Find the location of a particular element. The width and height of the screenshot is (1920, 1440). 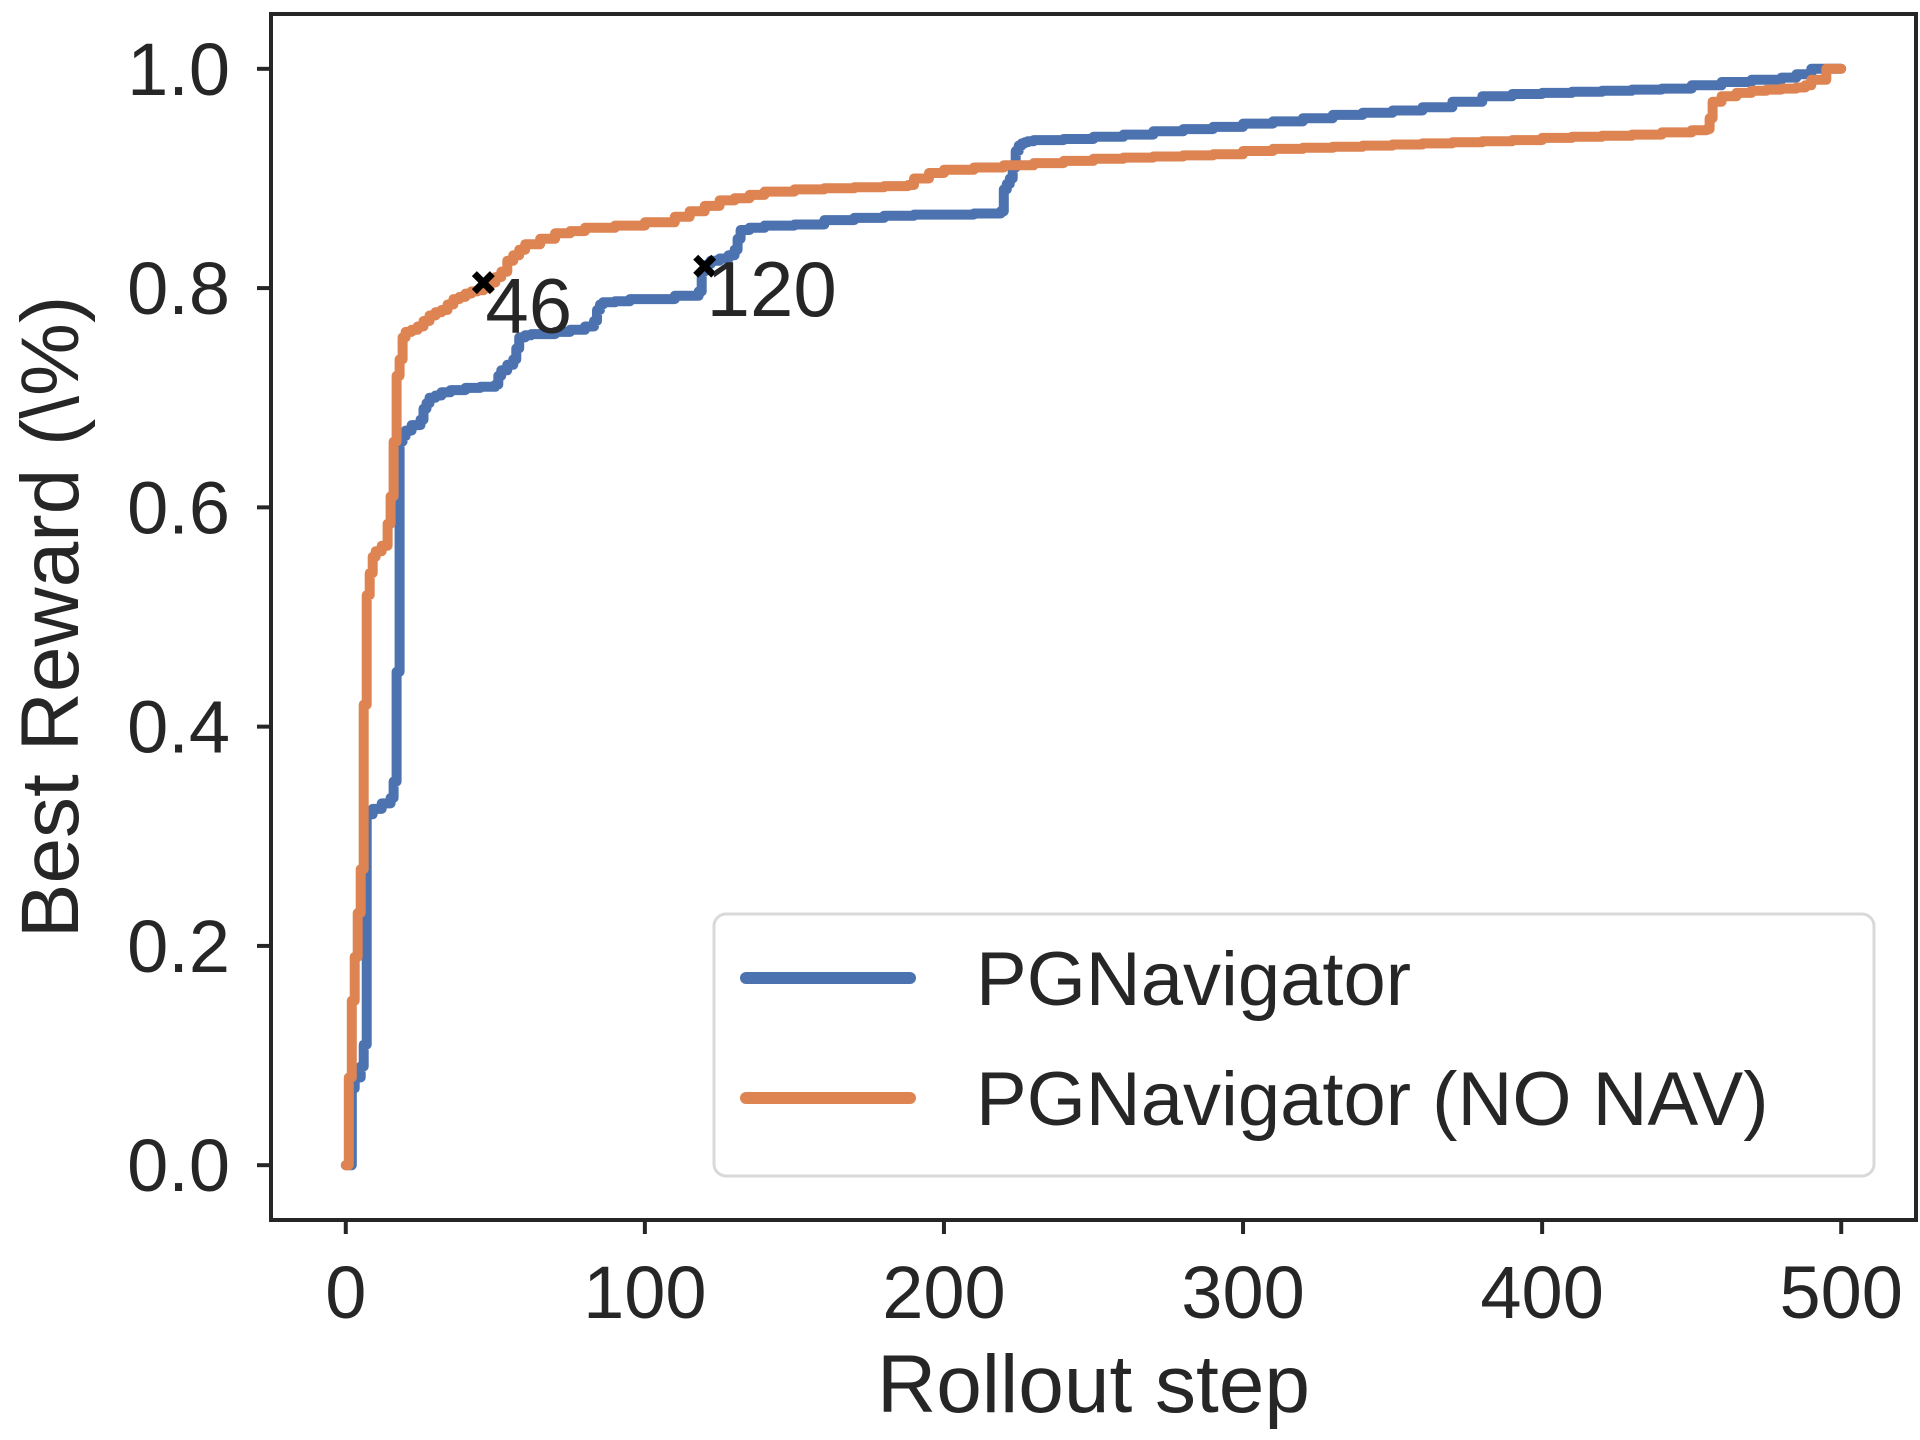

y-tick-label: 0.2 is located at coordinates (178, 946).